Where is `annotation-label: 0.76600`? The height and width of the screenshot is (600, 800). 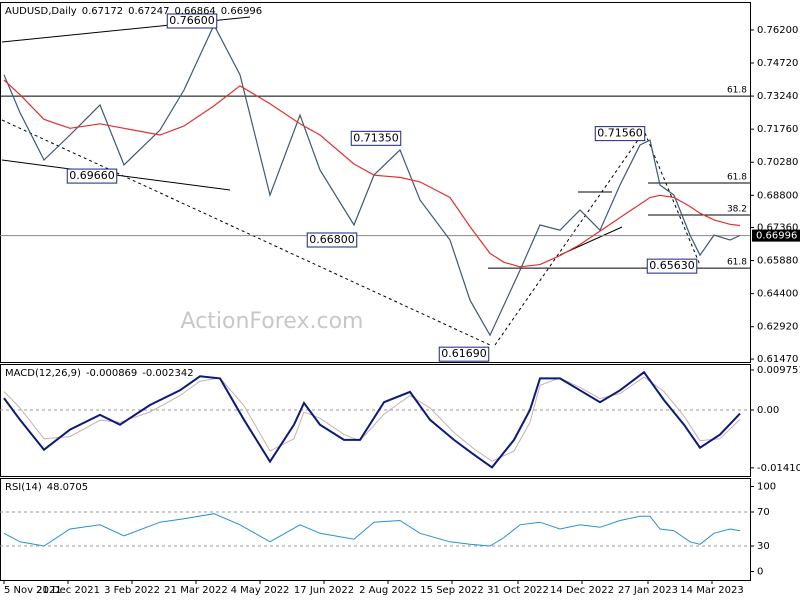
annotation-label: 0.76600 is located at coordinates (192, 20).